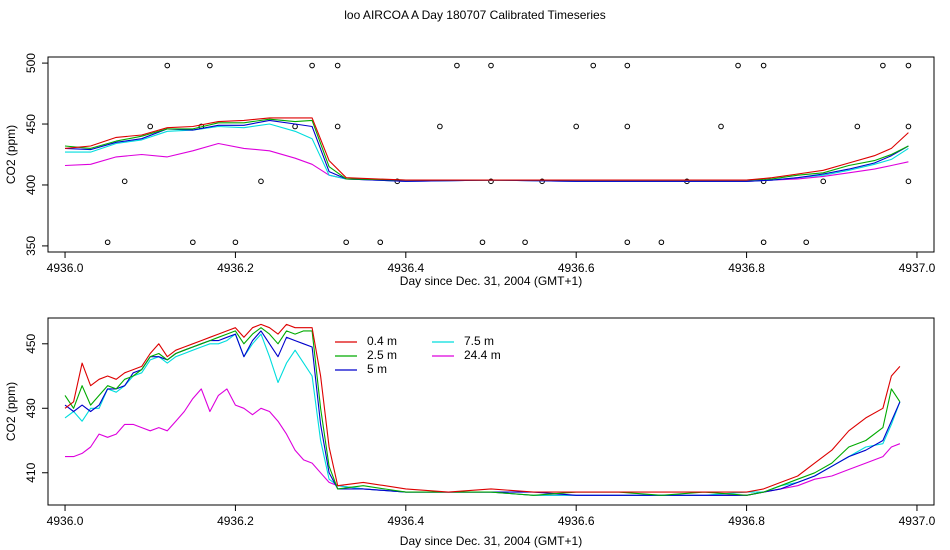 This screenshot has height=550, width=950. I want to click on series-line-0-4-m, so click(486, 149).